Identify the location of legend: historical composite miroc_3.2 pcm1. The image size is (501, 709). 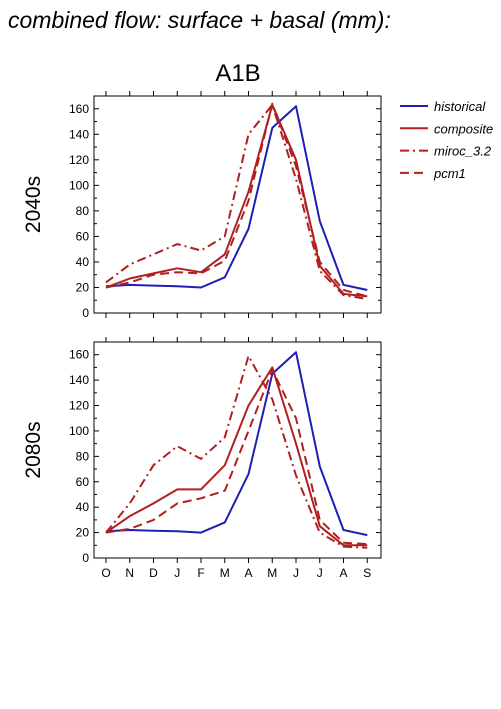
(446, 140).